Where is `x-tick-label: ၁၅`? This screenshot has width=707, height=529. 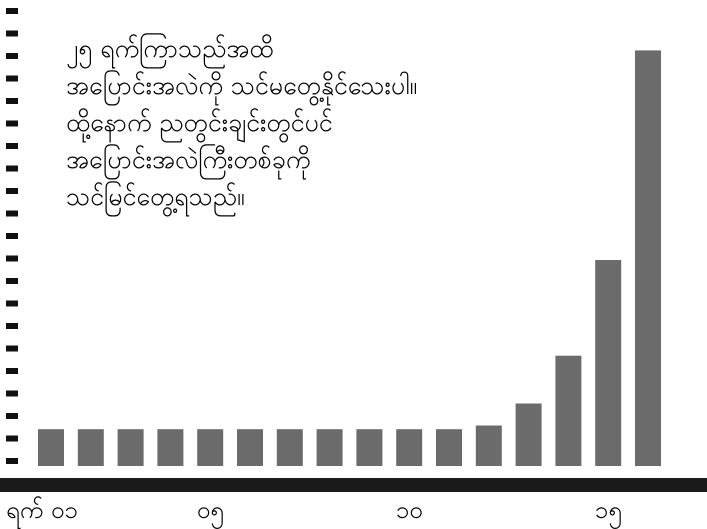 x-tick-label: ၁၅ is located at coordinates (608, 512).